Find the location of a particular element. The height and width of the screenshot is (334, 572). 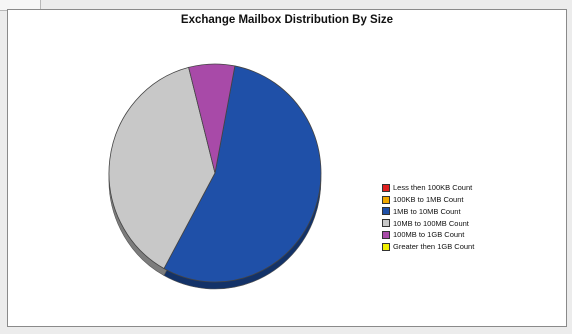

legend-item: 1MB to 10MB Count is located at coordinates (428, 212).